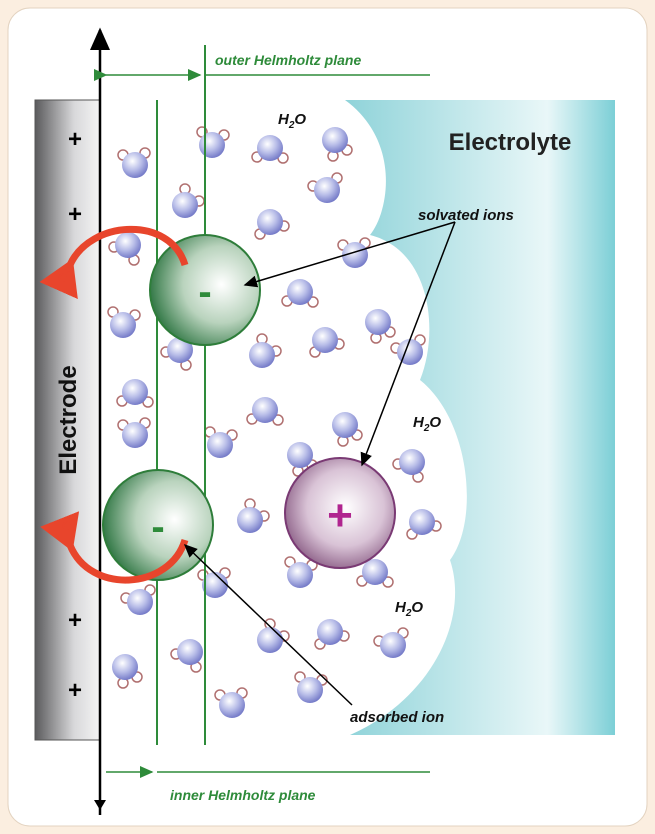  I want to click on anion-solvated, so click(205, 290).